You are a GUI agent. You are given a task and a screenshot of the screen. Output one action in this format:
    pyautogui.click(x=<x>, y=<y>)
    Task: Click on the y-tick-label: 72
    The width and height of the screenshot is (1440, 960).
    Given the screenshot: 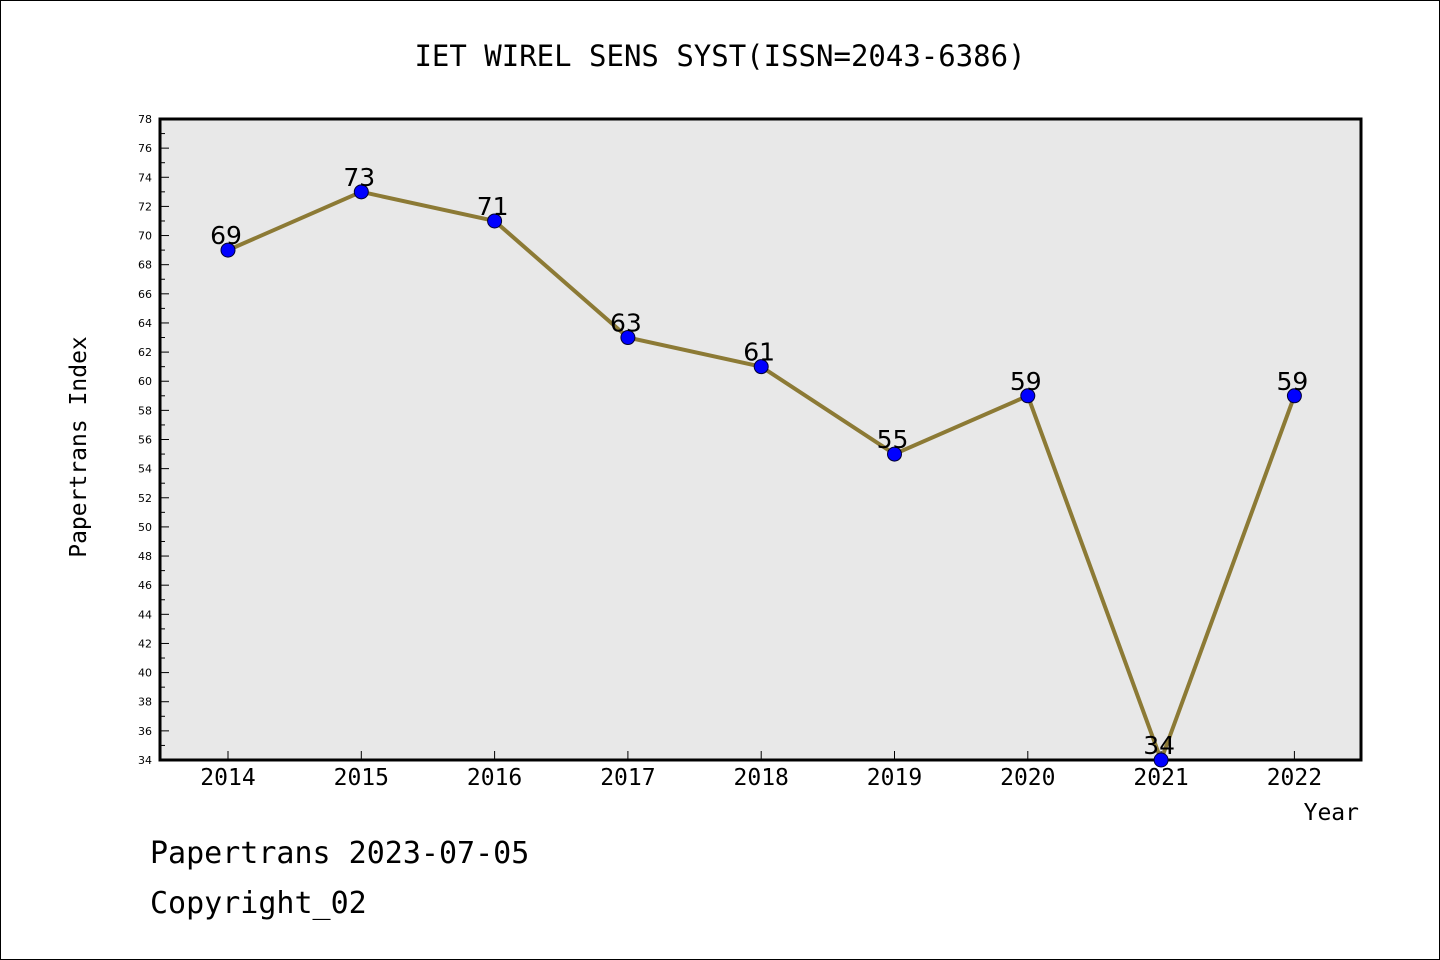 What is the action you would take?
    pyautogui.click(x=145, y=206)
    